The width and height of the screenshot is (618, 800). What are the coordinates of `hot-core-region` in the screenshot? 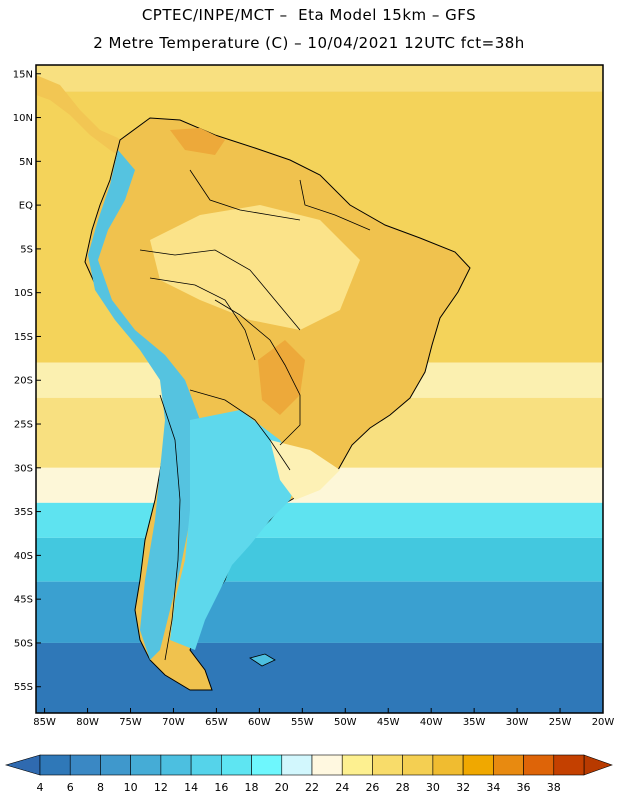 It's located at (281, 377).